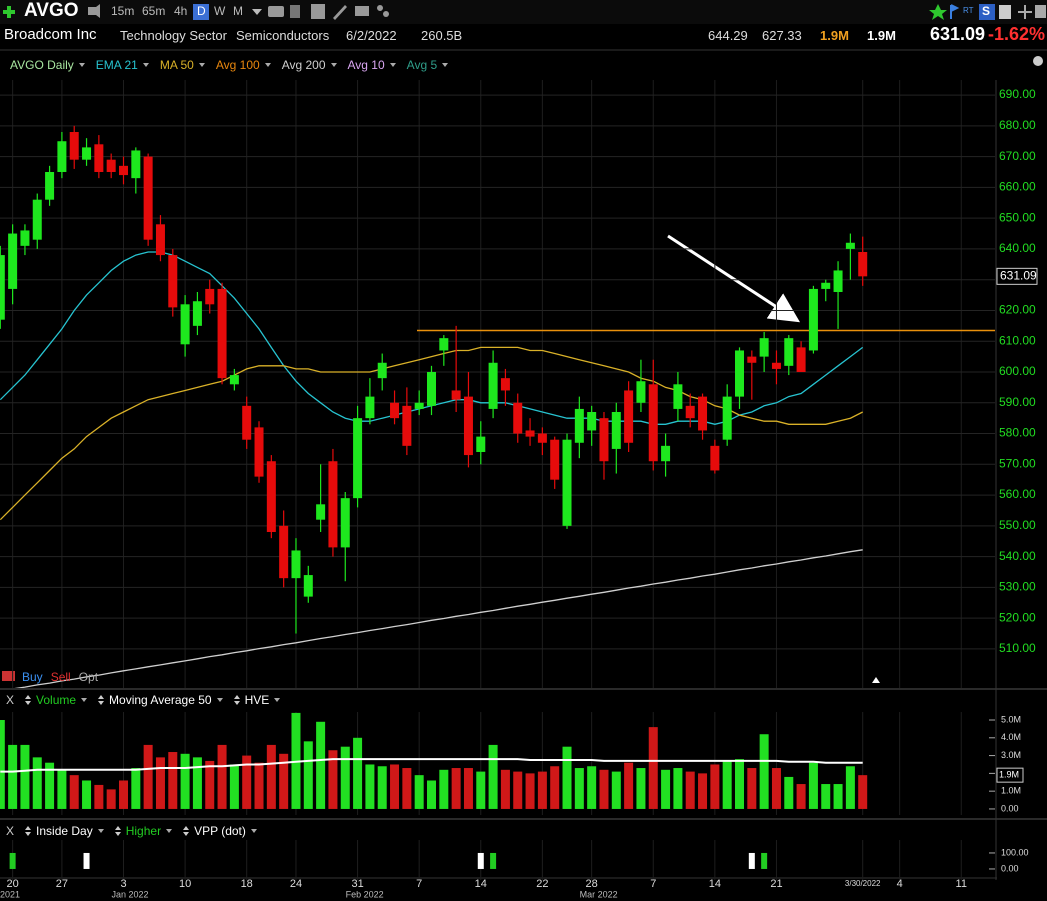 Image resolution: width=1047 pixels, height=901 pixels. Describe the element at coordinates (357, 884) in the screenshot. I see `x-tick-label: 31` at that location.